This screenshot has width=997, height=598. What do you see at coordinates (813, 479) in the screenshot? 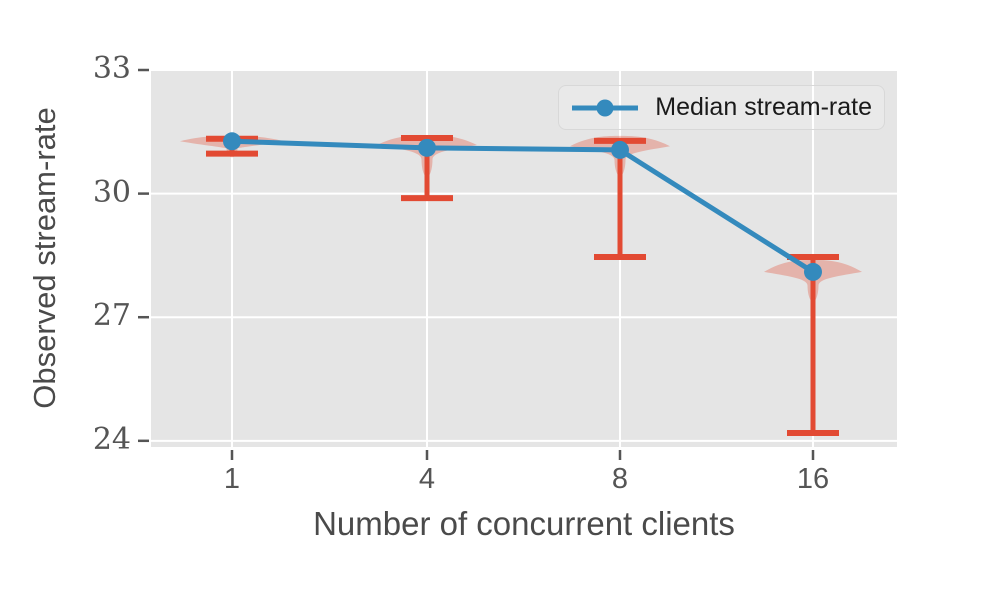
I see `x-tick-label-16: 16` at bounding box center [813, 479].